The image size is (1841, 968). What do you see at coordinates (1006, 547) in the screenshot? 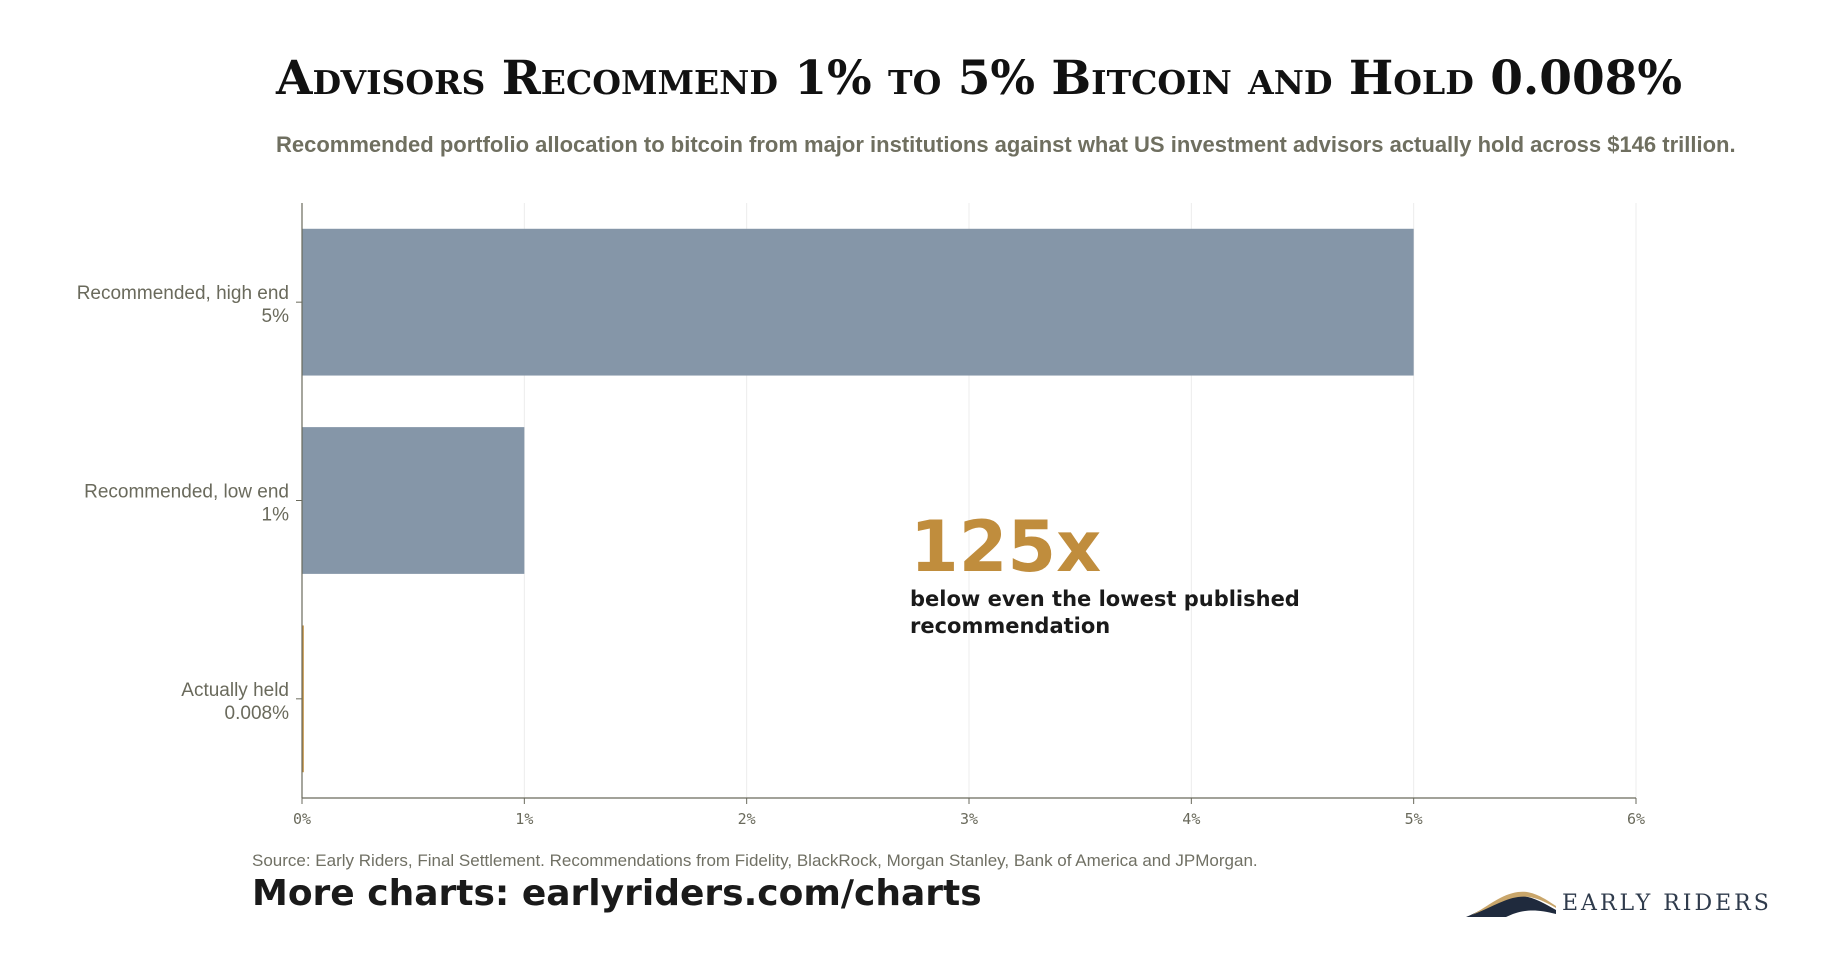
I see `annotation-value: 125x` at bounding box center [1006, 547].